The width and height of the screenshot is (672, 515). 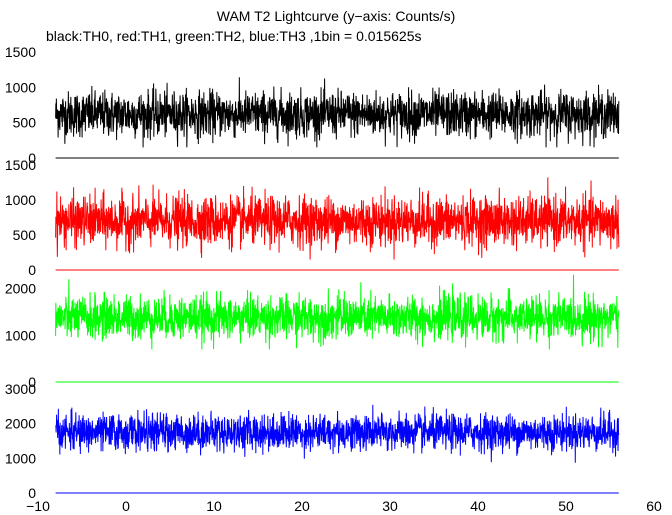 I want to click on series-line-TH2, so click(x=337, y=312).